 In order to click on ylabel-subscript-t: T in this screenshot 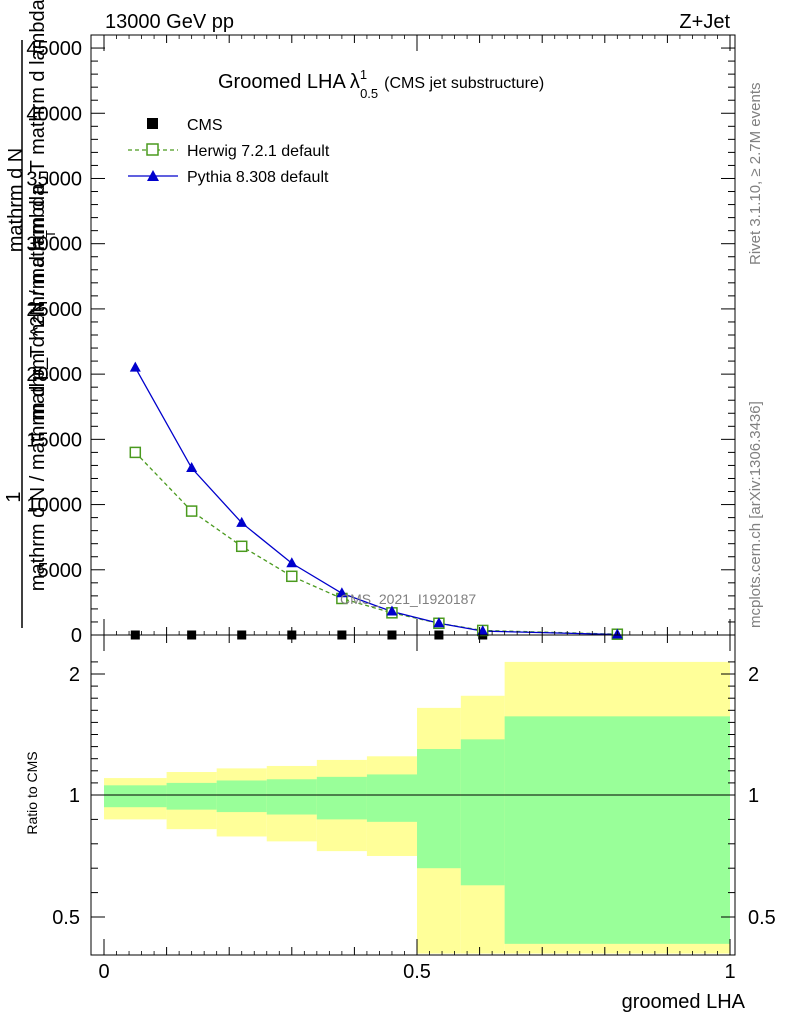, I will do `click(50, 234)`.